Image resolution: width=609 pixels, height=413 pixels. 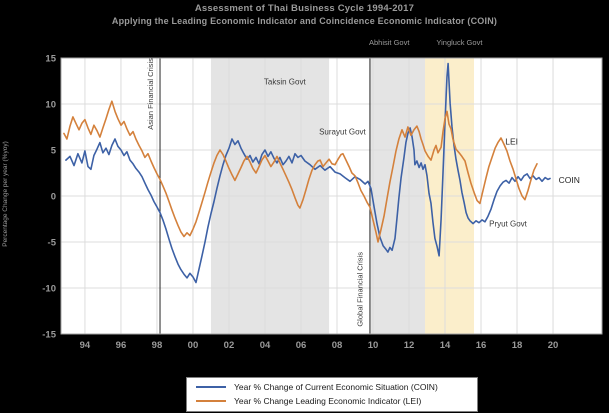 I want to click on asian-crisis-label: Asian Financial Crisis, so click(x=150, y=94).